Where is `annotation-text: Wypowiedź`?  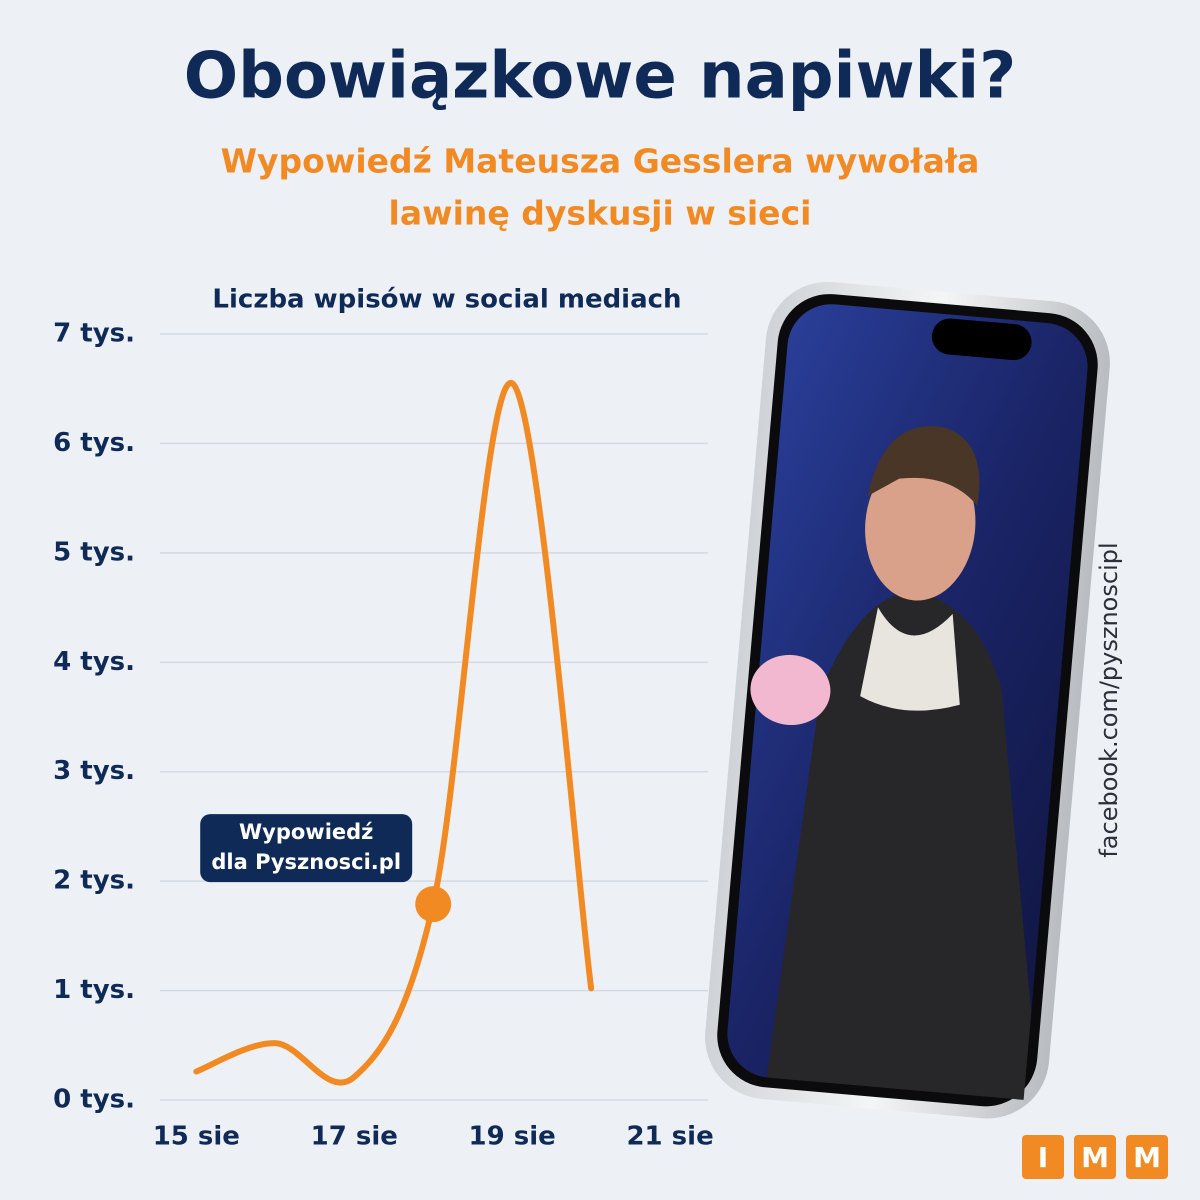 annotation-text: Wypowiedź is located at coordinates (306, 832).